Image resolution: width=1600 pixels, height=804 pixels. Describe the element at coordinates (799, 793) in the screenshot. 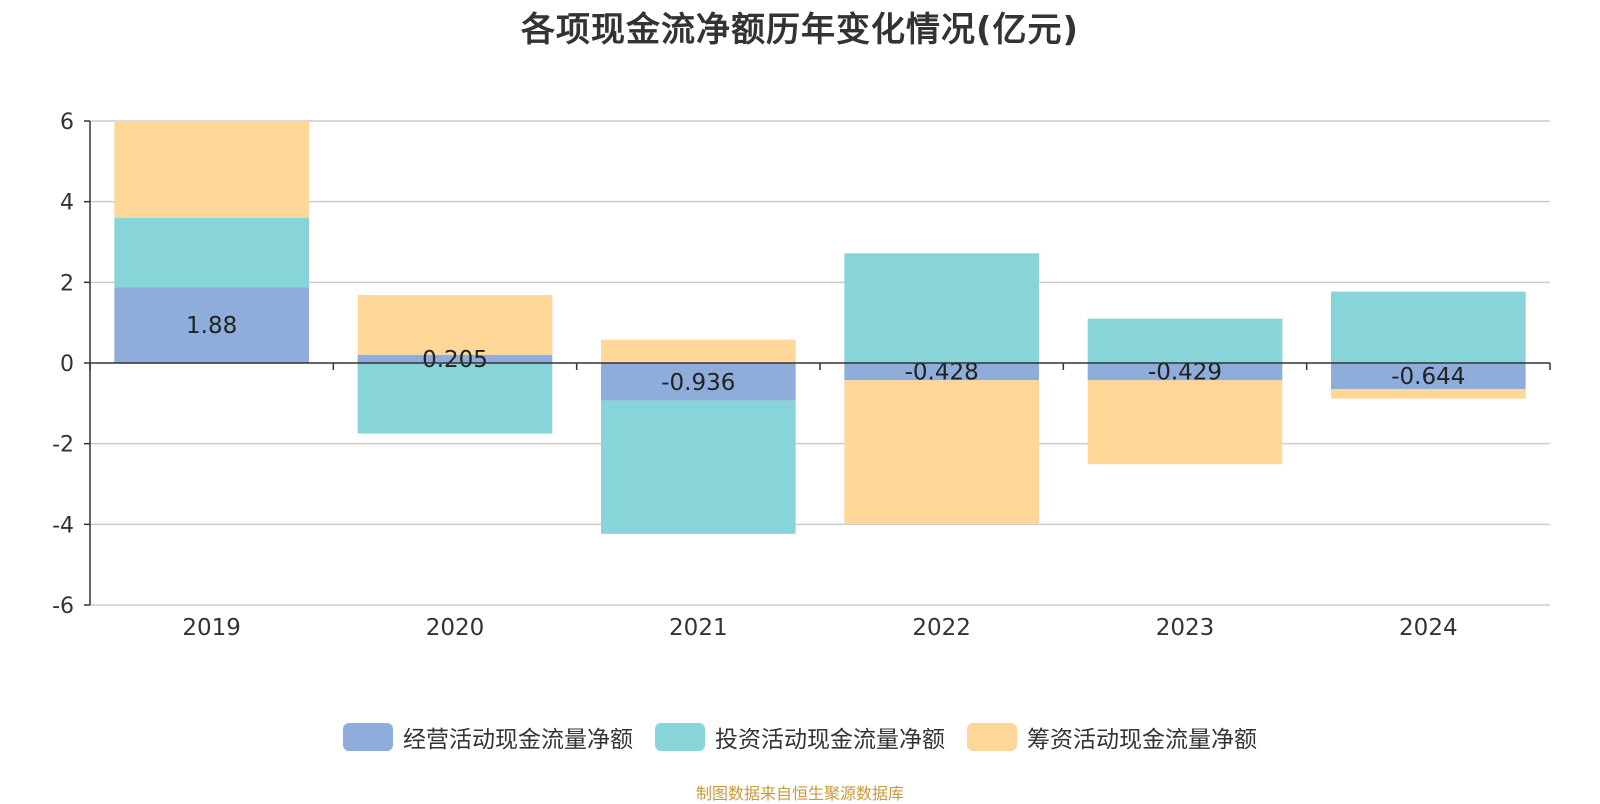

I see `source-note: 制图数据来自恒生聚源数据库` at that location.